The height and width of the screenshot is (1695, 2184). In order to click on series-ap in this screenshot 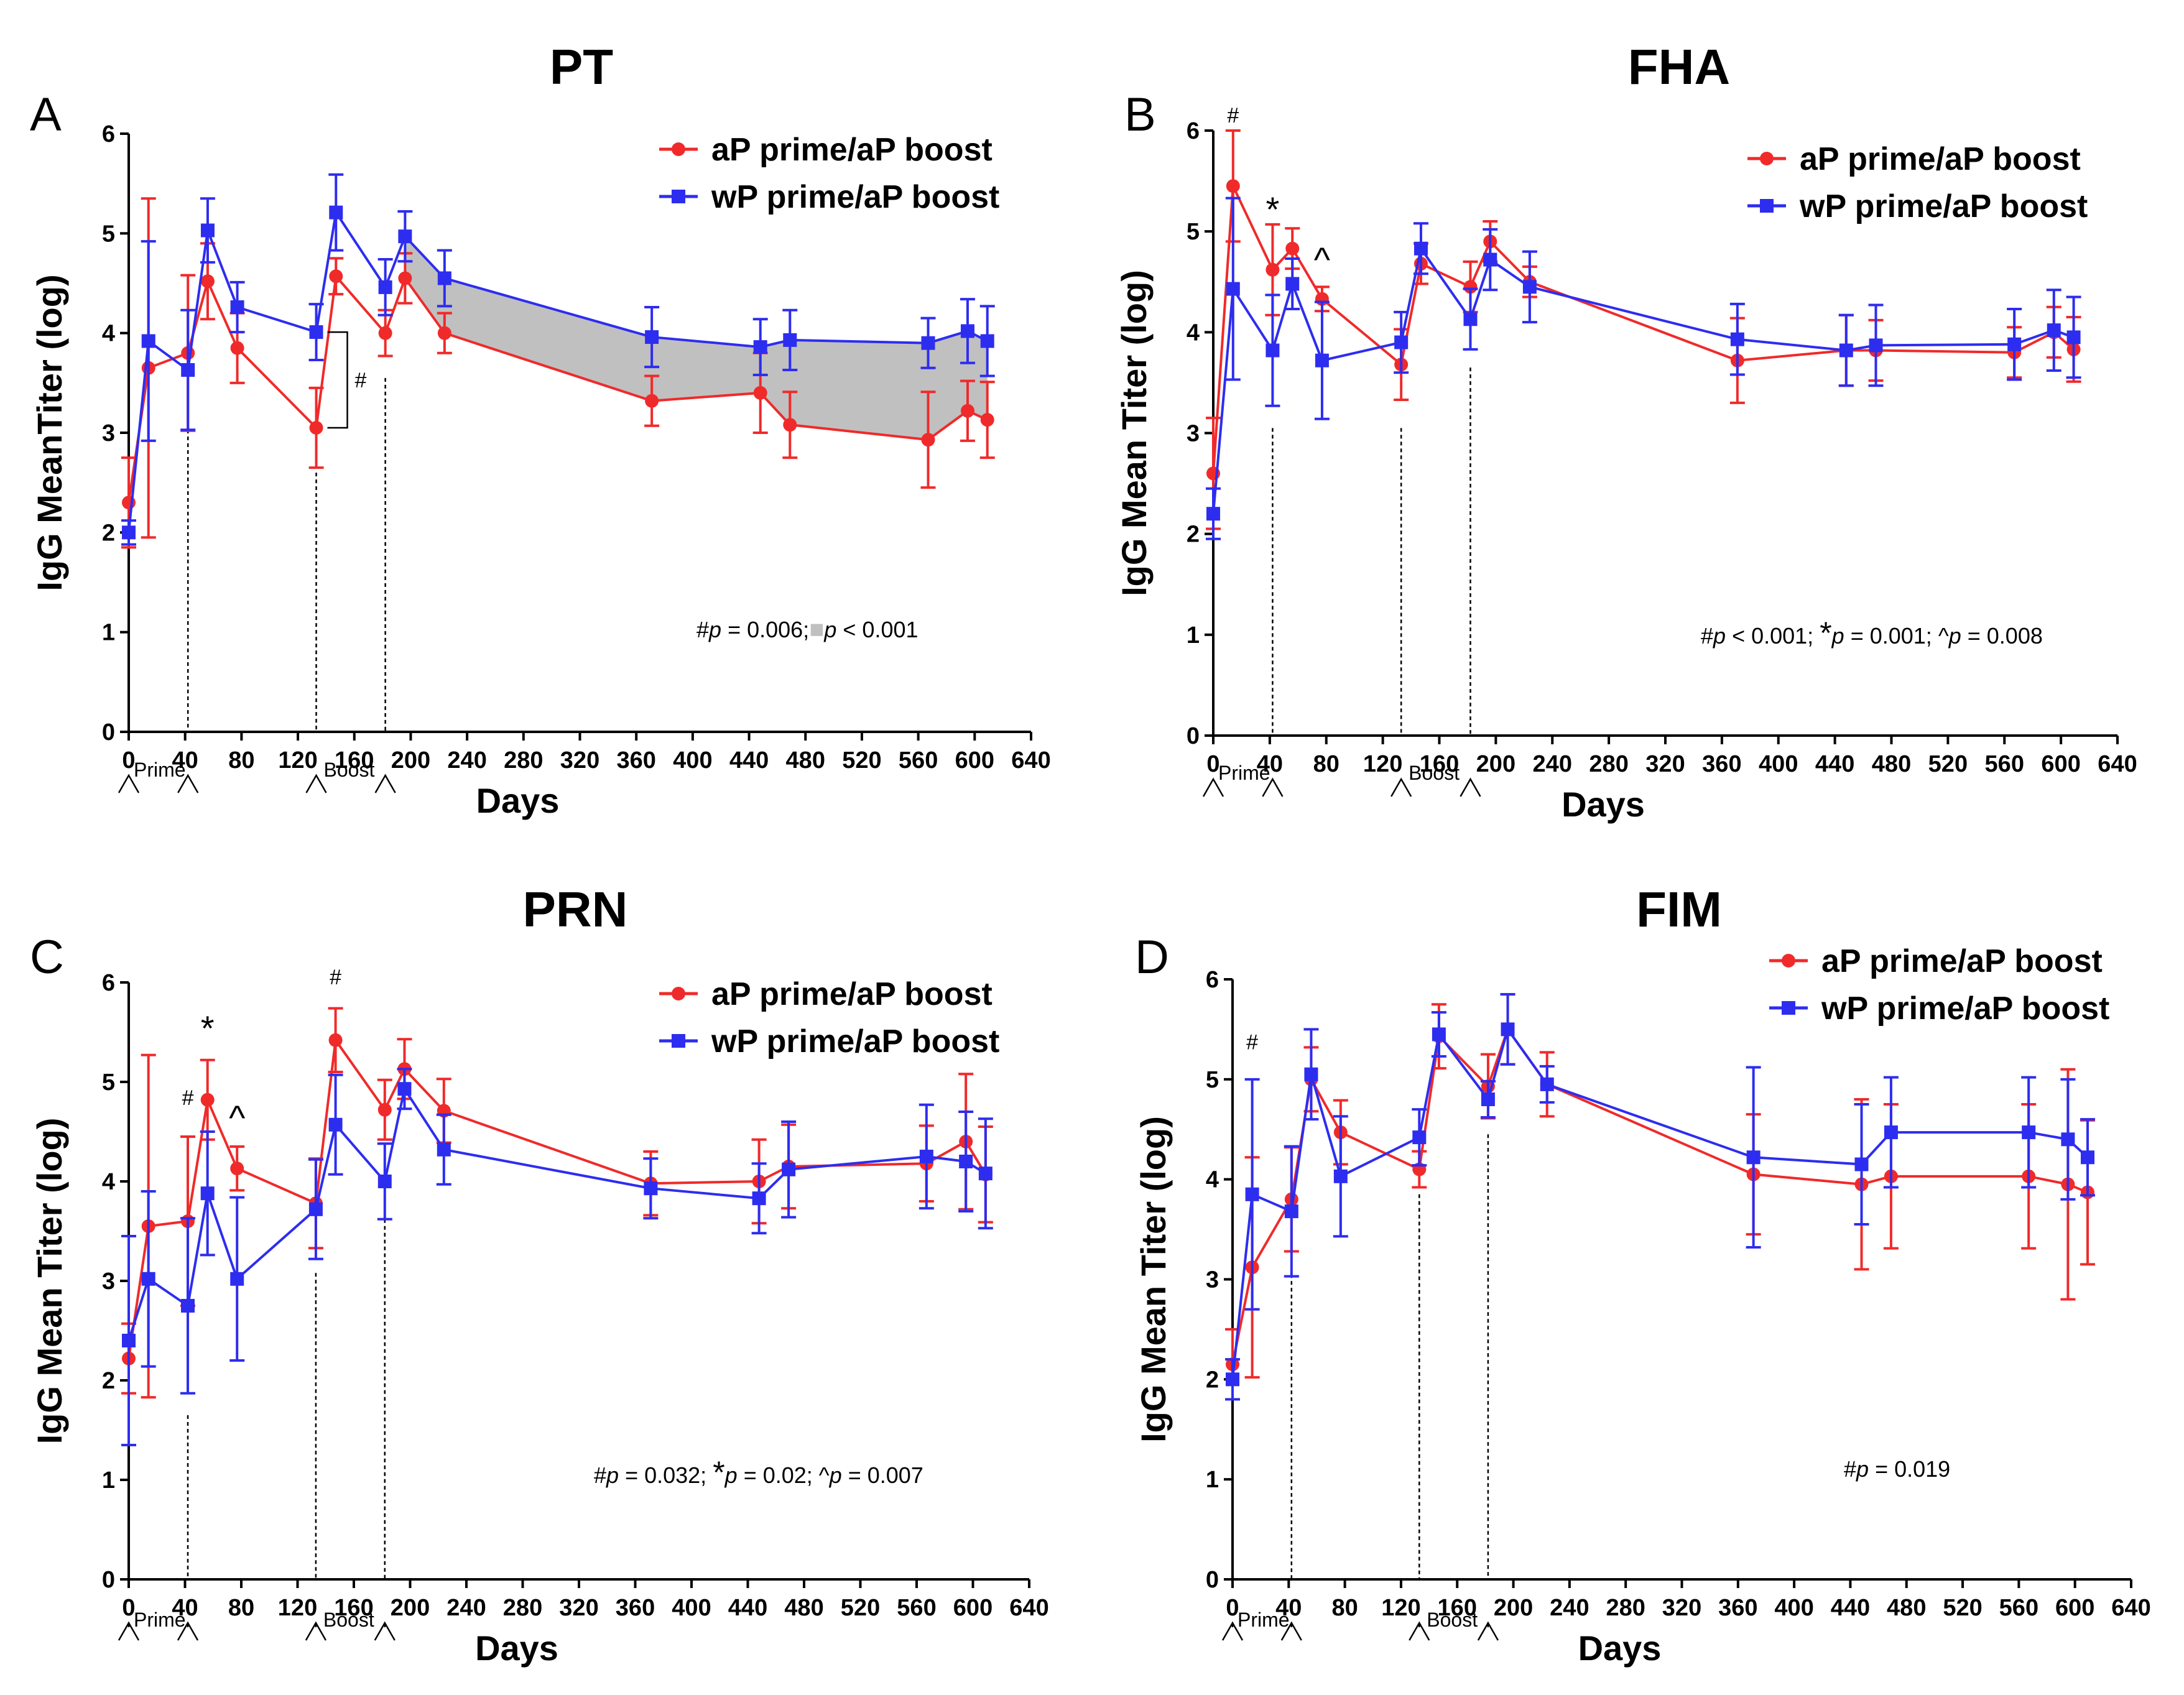, I will do `click(1661, 1197)`.